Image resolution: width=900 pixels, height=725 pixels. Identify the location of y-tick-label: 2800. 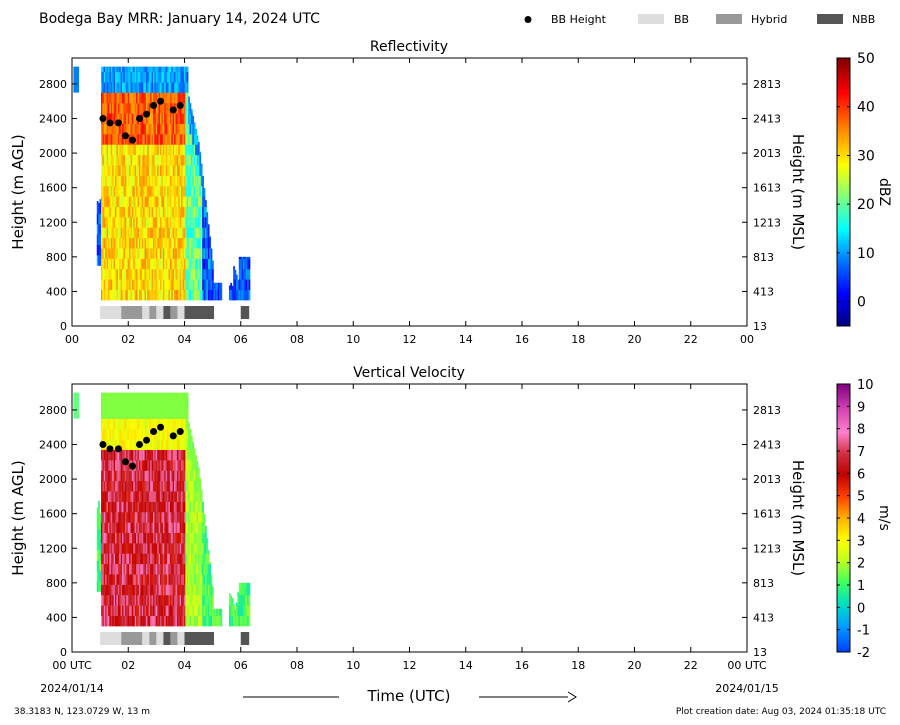
(53, 410).